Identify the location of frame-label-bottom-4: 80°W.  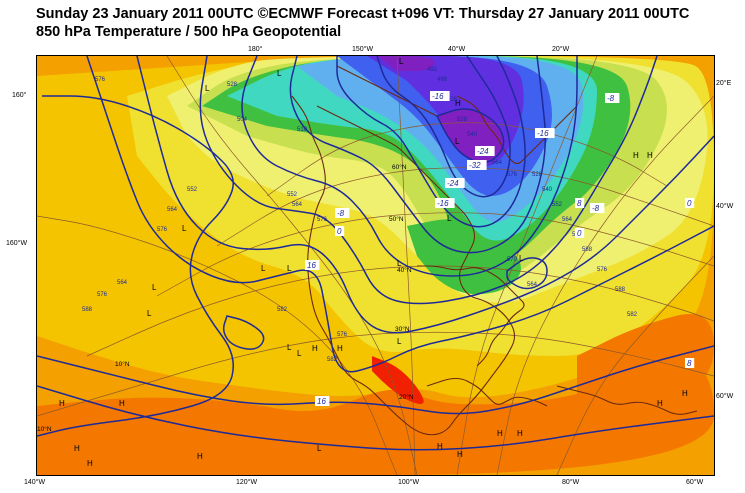
(571, 482).